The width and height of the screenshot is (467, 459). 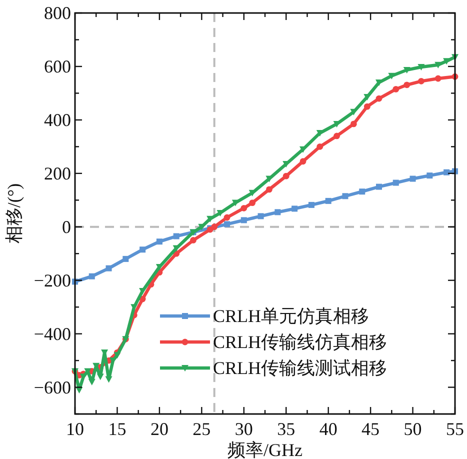 I want to click on y-axis-title: 相移/(°), so click(x=14, y=213).